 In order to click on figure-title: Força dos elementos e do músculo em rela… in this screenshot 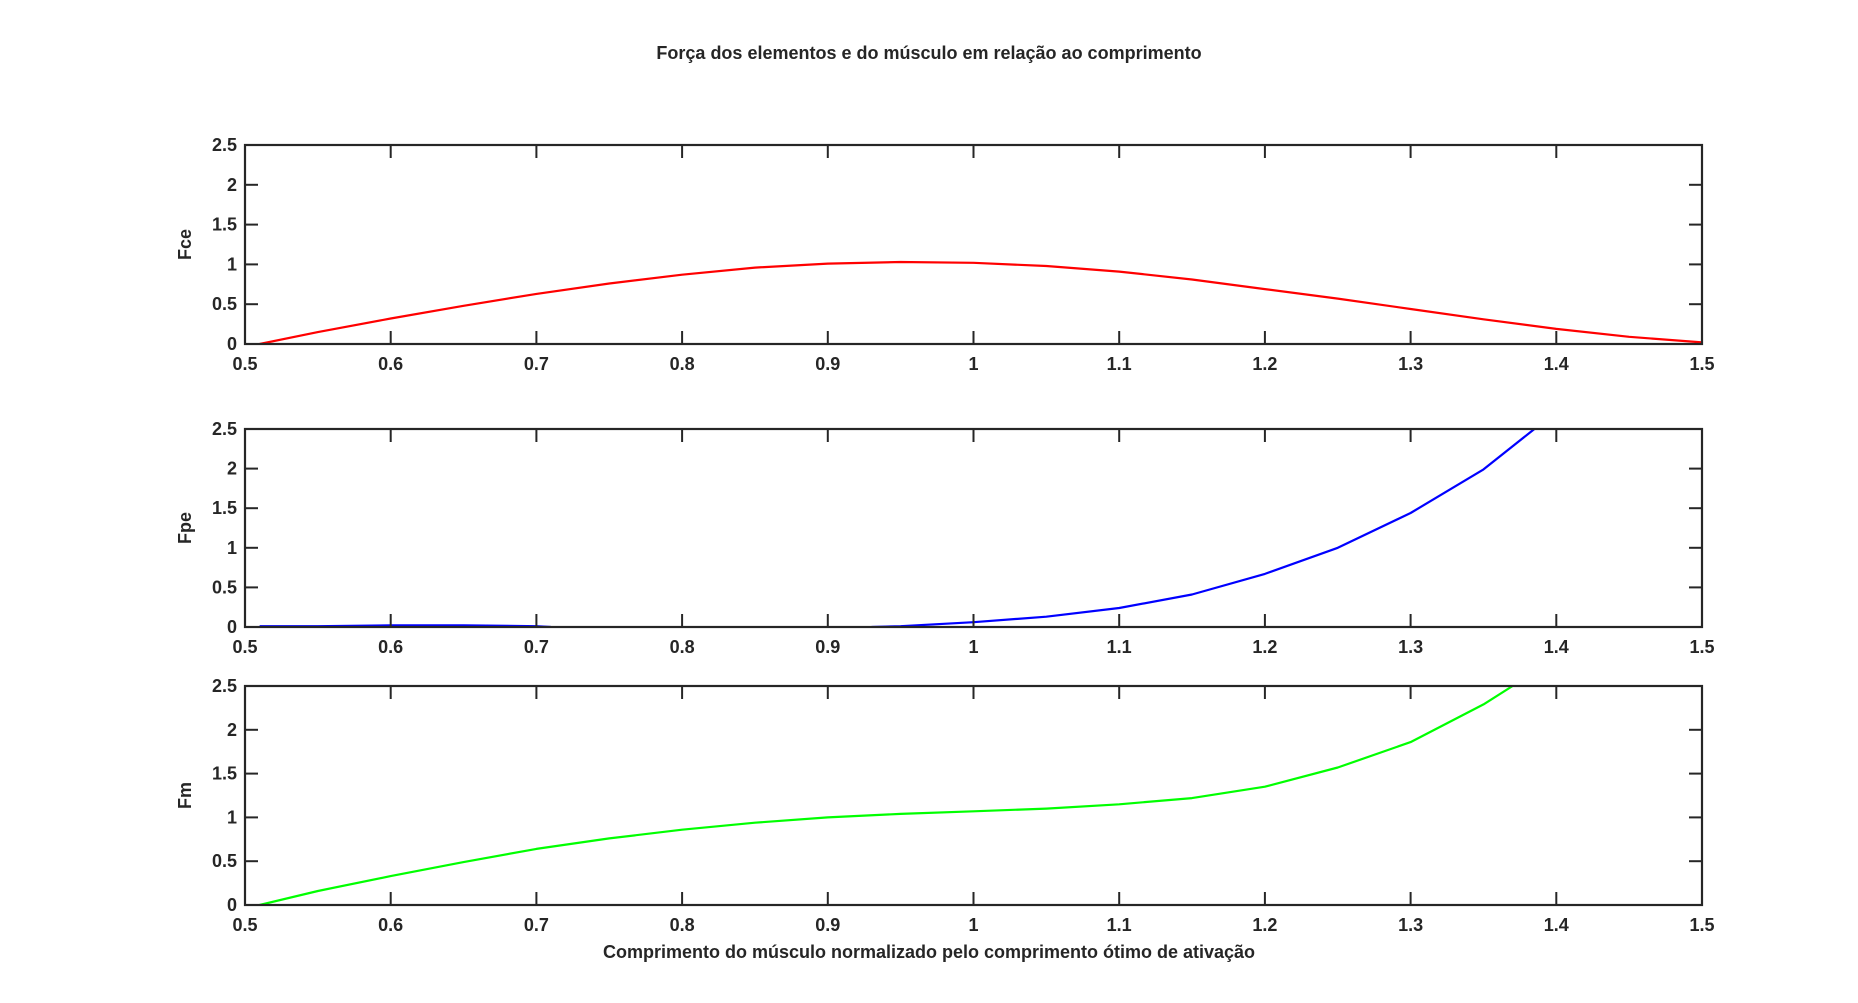, I will do `click(928, 53)`.